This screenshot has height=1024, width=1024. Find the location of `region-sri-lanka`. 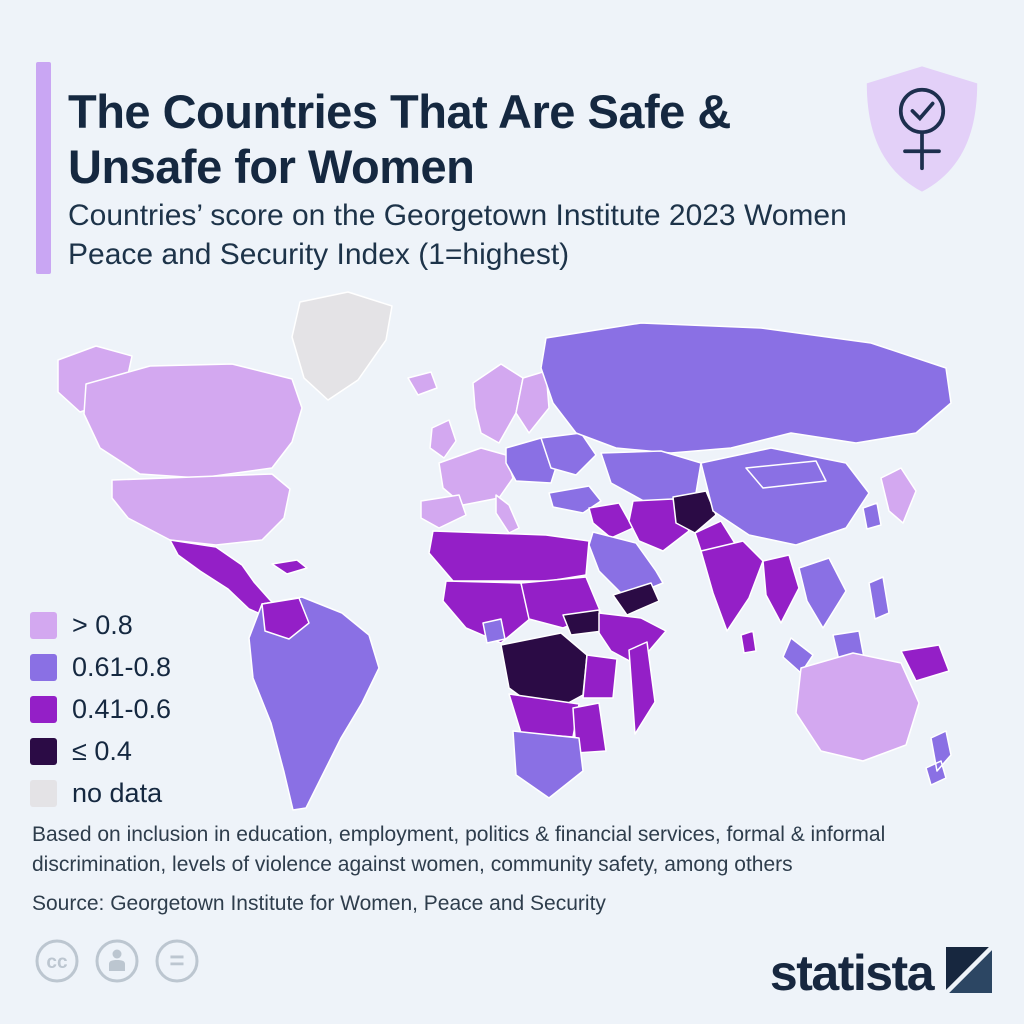

region-sri-lanka is located at coordinates (748, 642).